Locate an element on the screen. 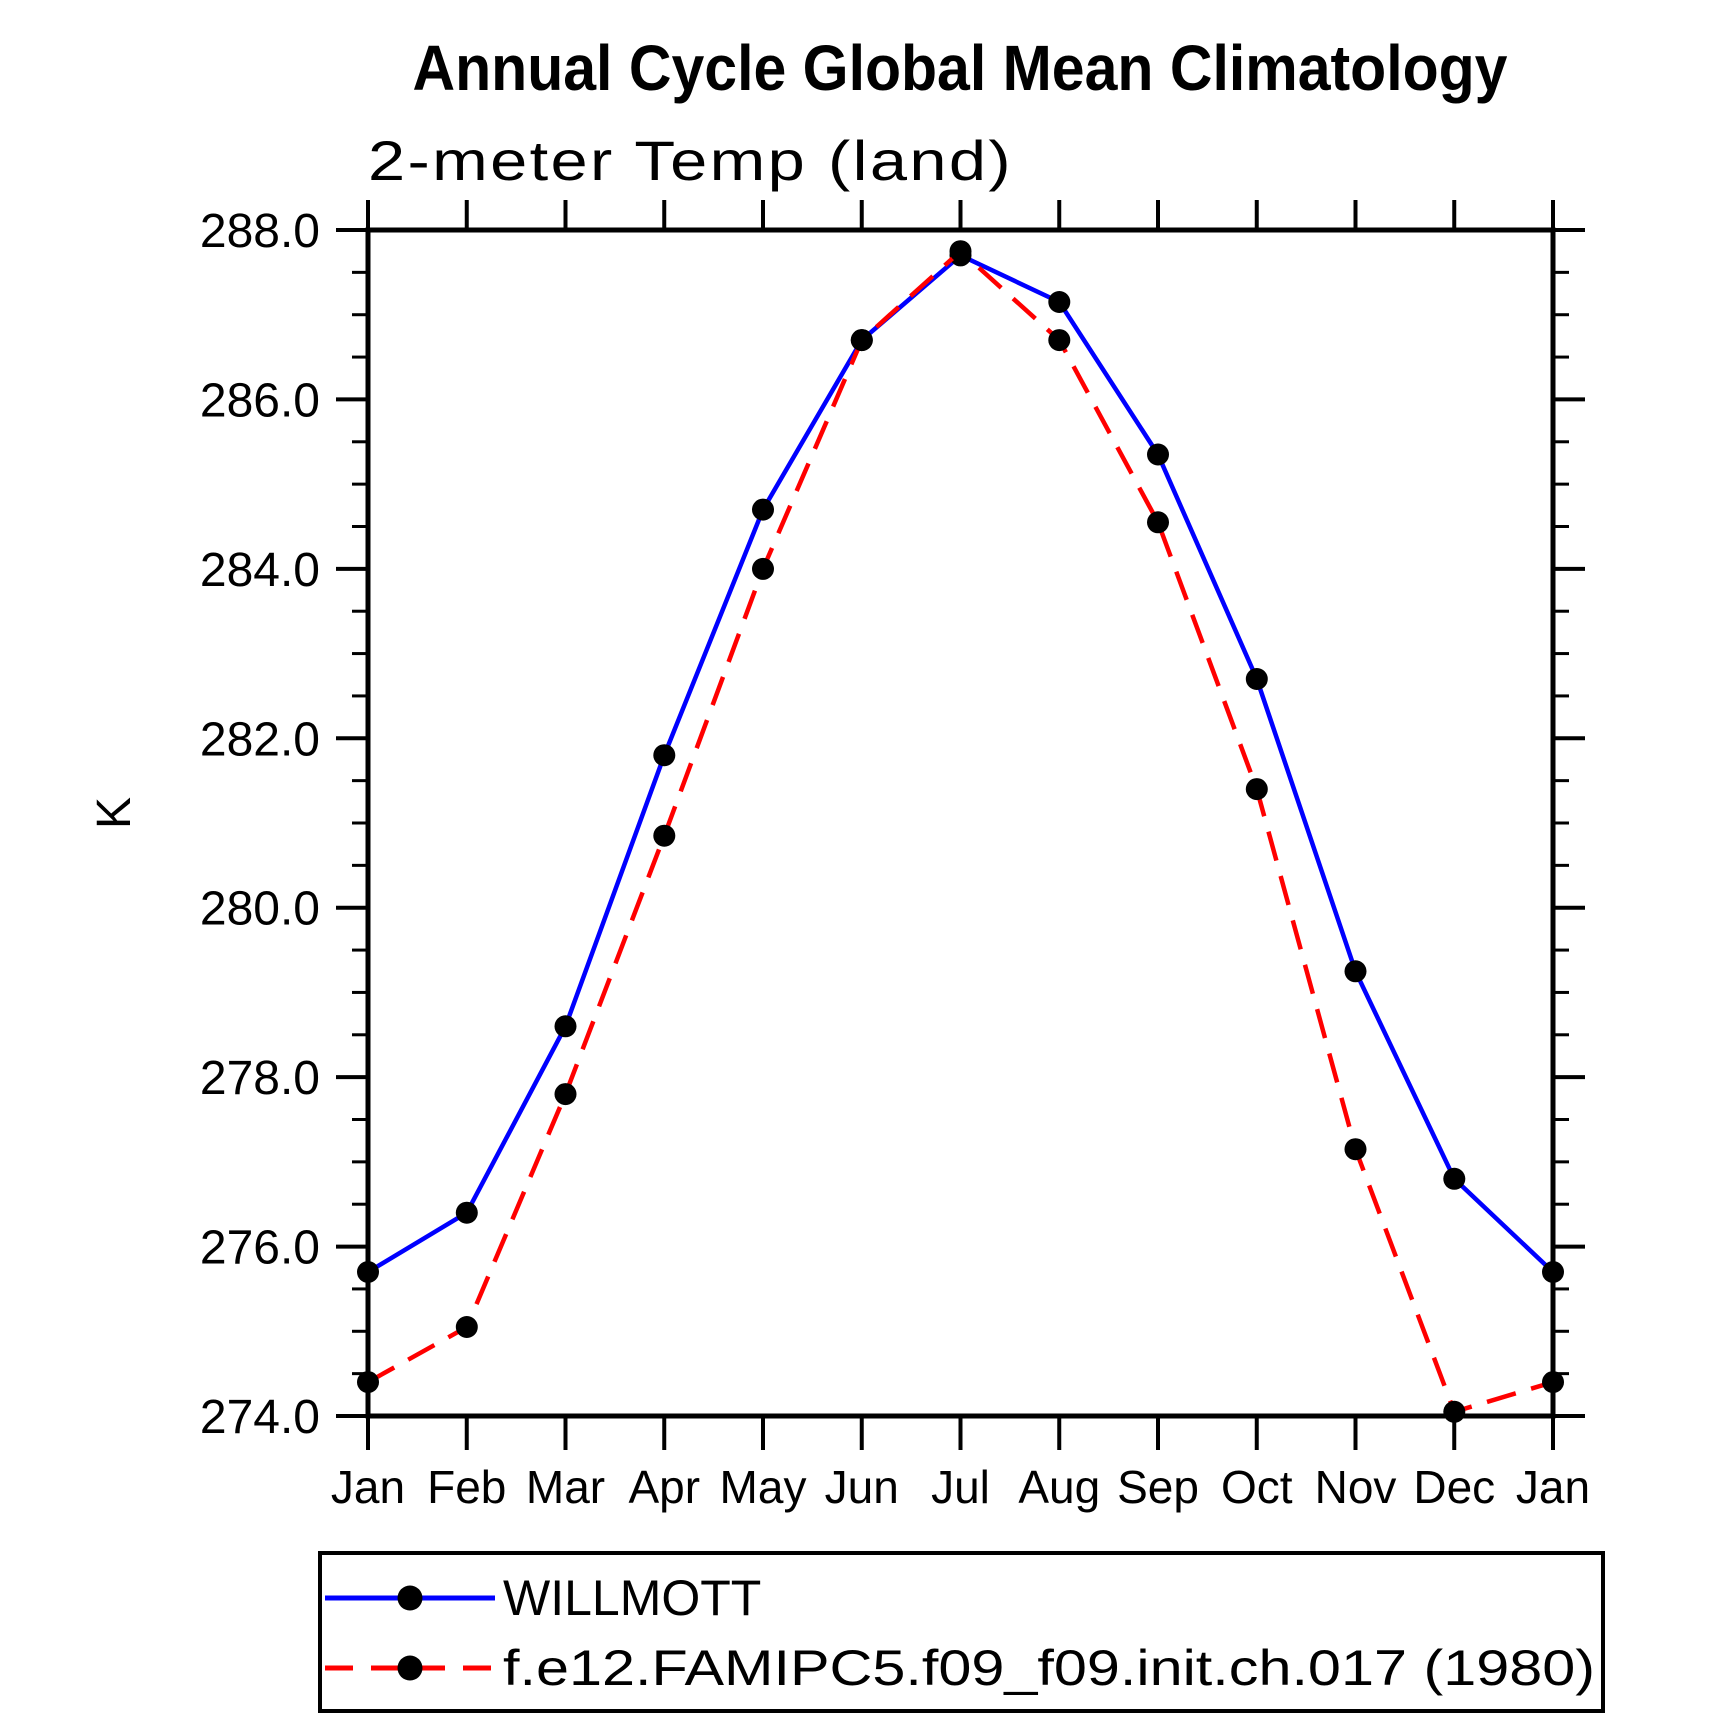 The width and height of the screenshot is (1710, 1723). legend-label-model: f.e12.FAMIPC5.f09_f09.init.ch.017 (1980) is located at coordinates (1049, 1668).